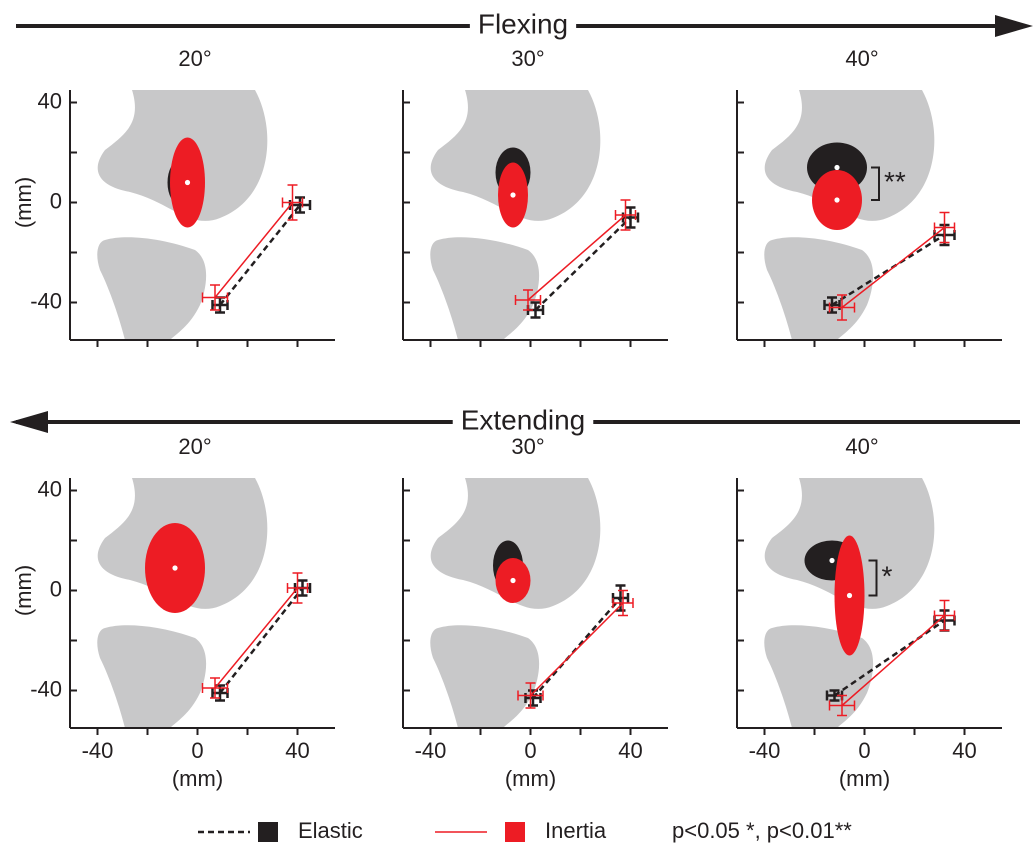 Image resolution: width=1035 pixels, height=852 pixels. Describe the element at coordinates (515, 543) in the screenshot. I see `femur` at that location.